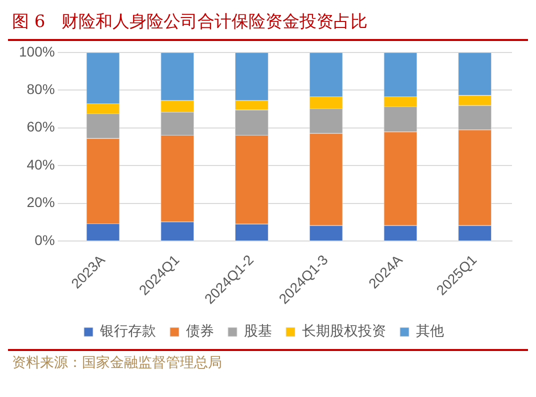  Describe the element at coordinates (40, 88) in the screenshot. I see `y-tick-label: 80%` at that location.